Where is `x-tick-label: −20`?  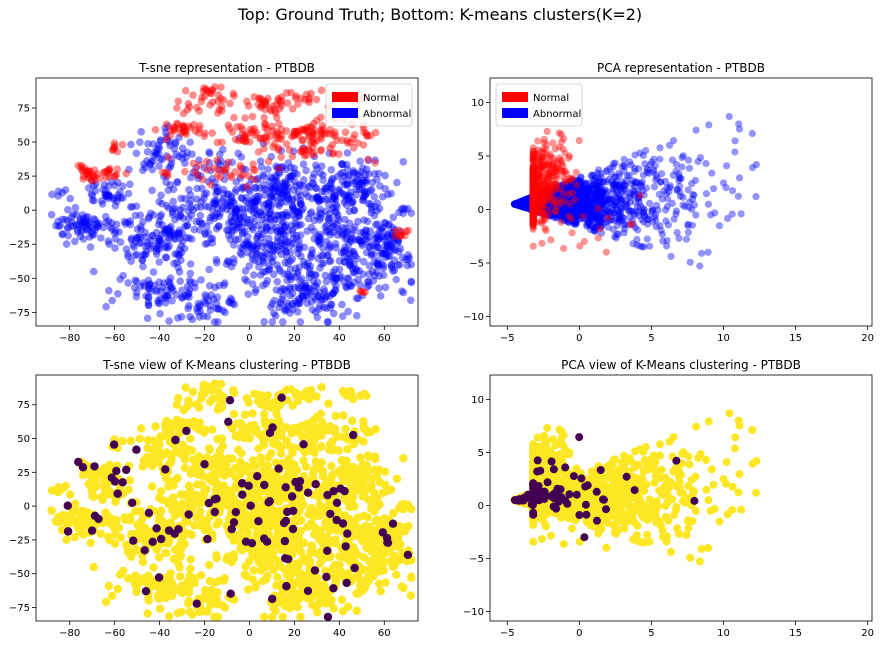
x-tick-label: −20 is located at coordinates (204, 338).